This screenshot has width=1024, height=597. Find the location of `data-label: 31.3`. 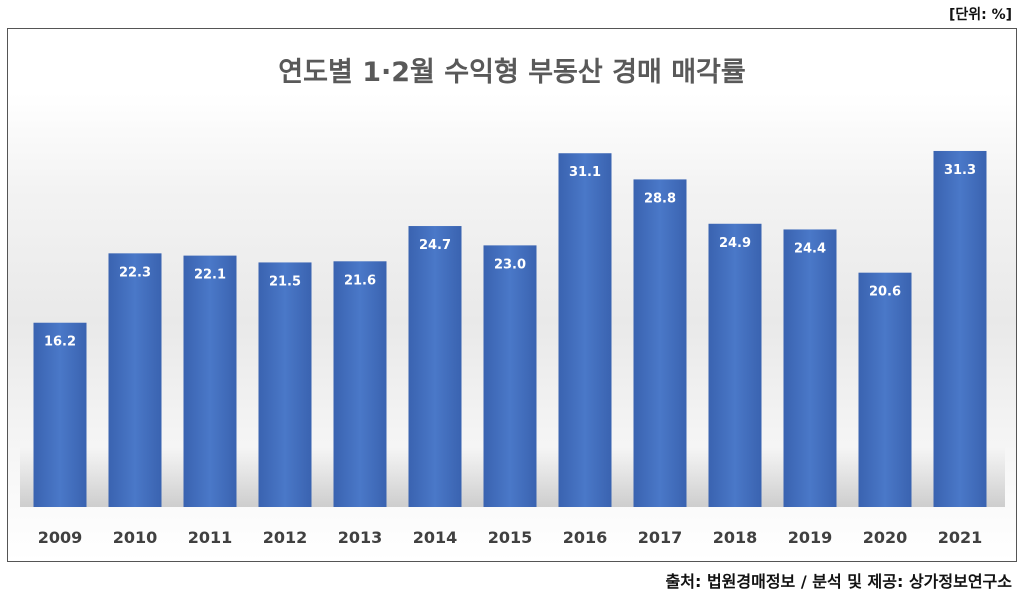

data-label: 31.3 is located at coordinates (960, 170).